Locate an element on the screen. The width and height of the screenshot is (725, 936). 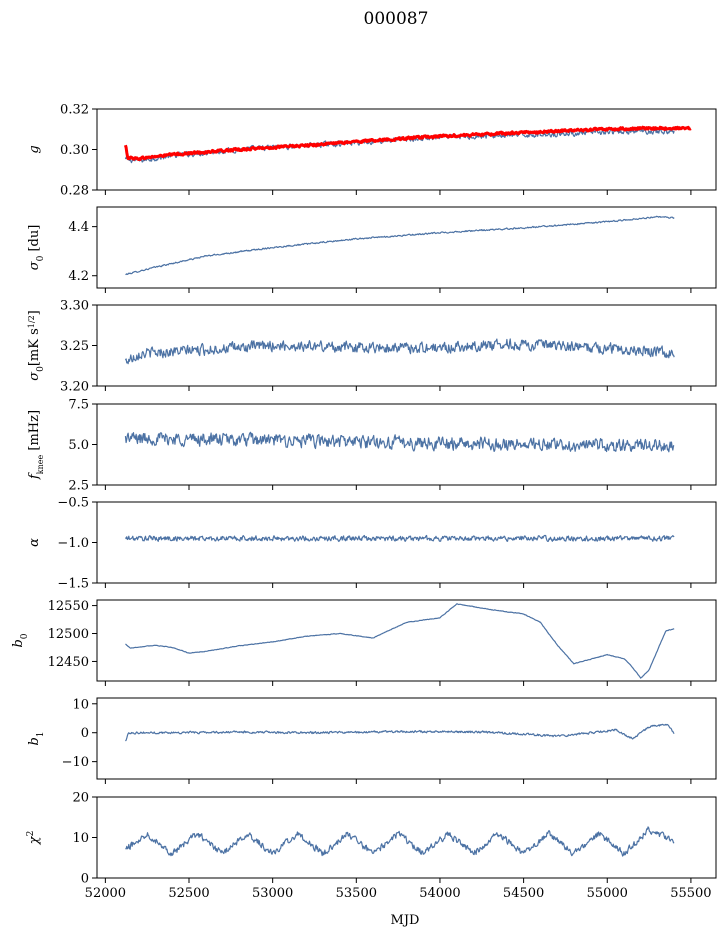
x-tick-label-5: 54500 is located at coordinates (523, 893).